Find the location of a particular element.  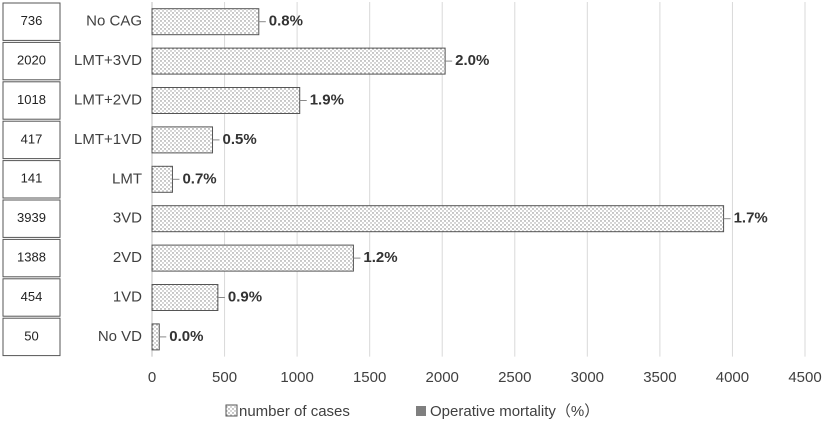

row-count: 417 is located at coordinates (32, 138).